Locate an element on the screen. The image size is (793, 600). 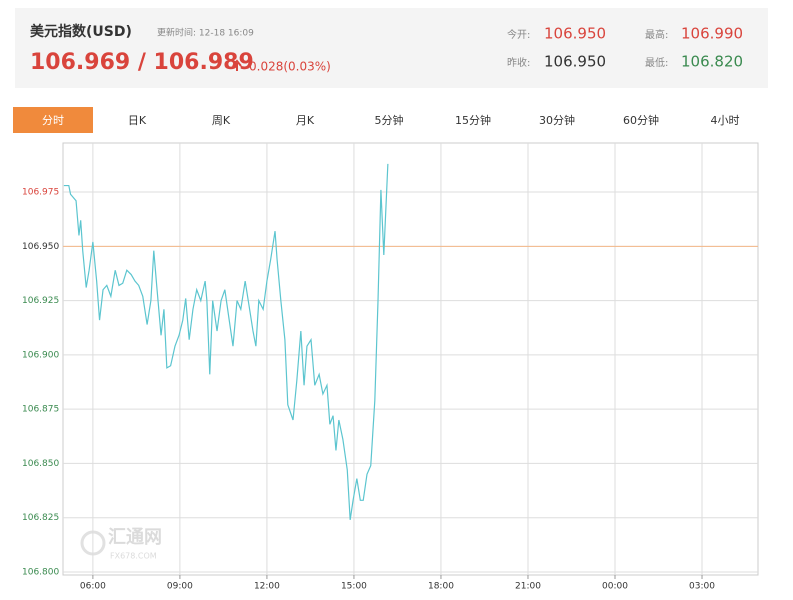
x-tick-label: 21:00 is located at coordinates (528, 587).